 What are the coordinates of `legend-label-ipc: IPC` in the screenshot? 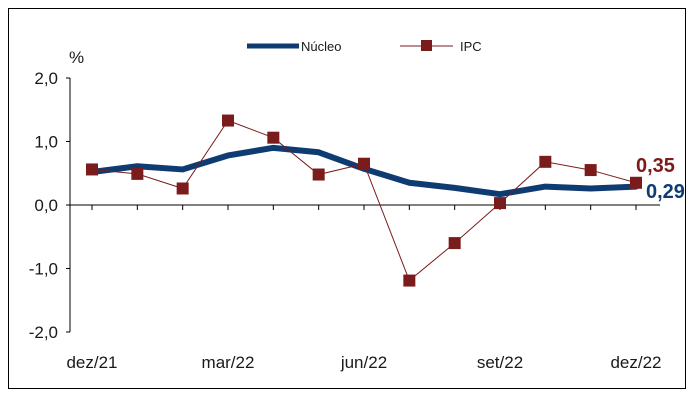 It's located at (471, 46).